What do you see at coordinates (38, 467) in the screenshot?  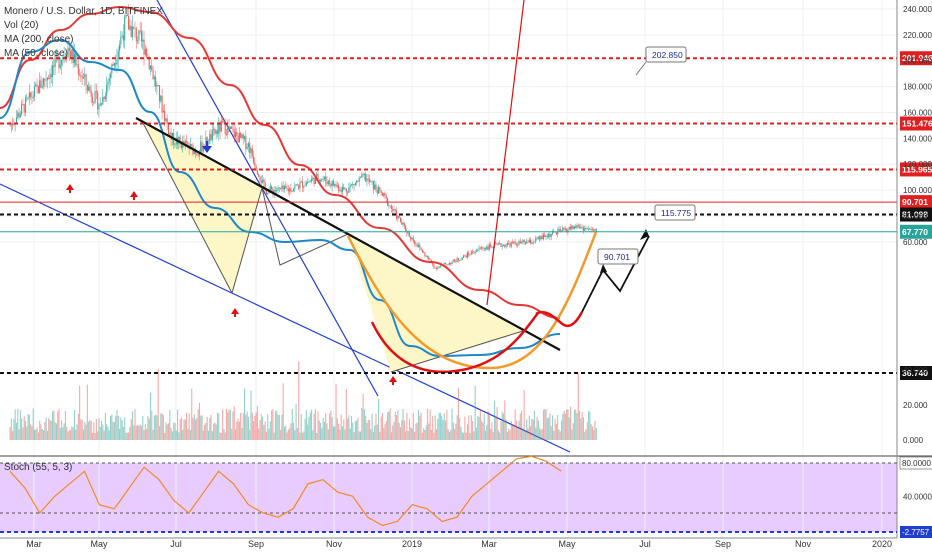 I see `stoch-label: Stoch (55, 5, 3)` at bounding box center [38, 467].